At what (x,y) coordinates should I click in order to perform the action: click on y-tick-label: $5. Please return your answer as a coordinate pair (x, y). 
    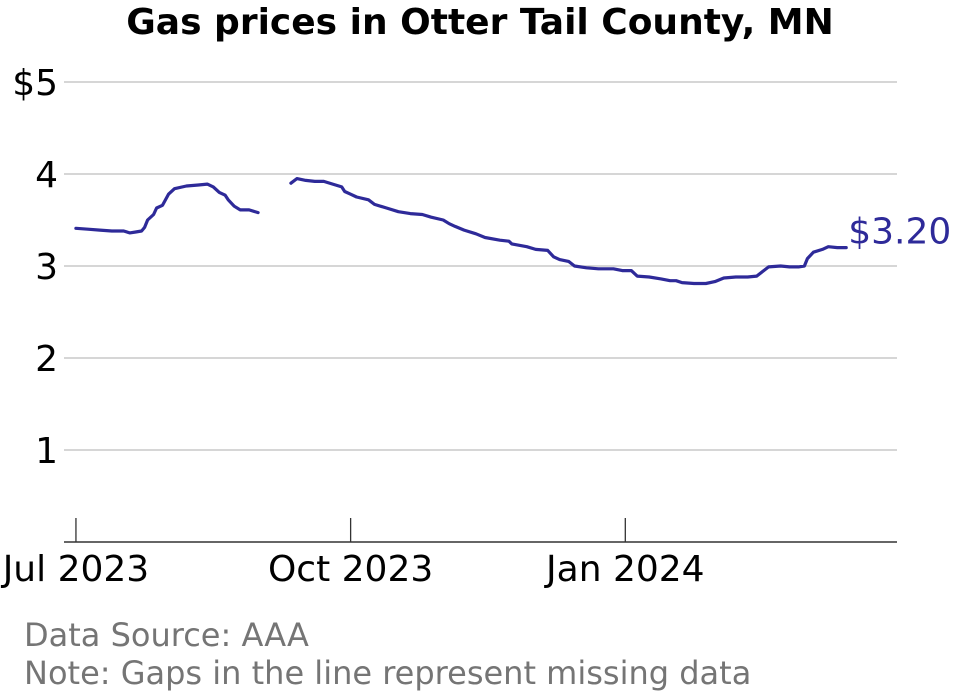
    Looking at the image, I should click on (35, 83).